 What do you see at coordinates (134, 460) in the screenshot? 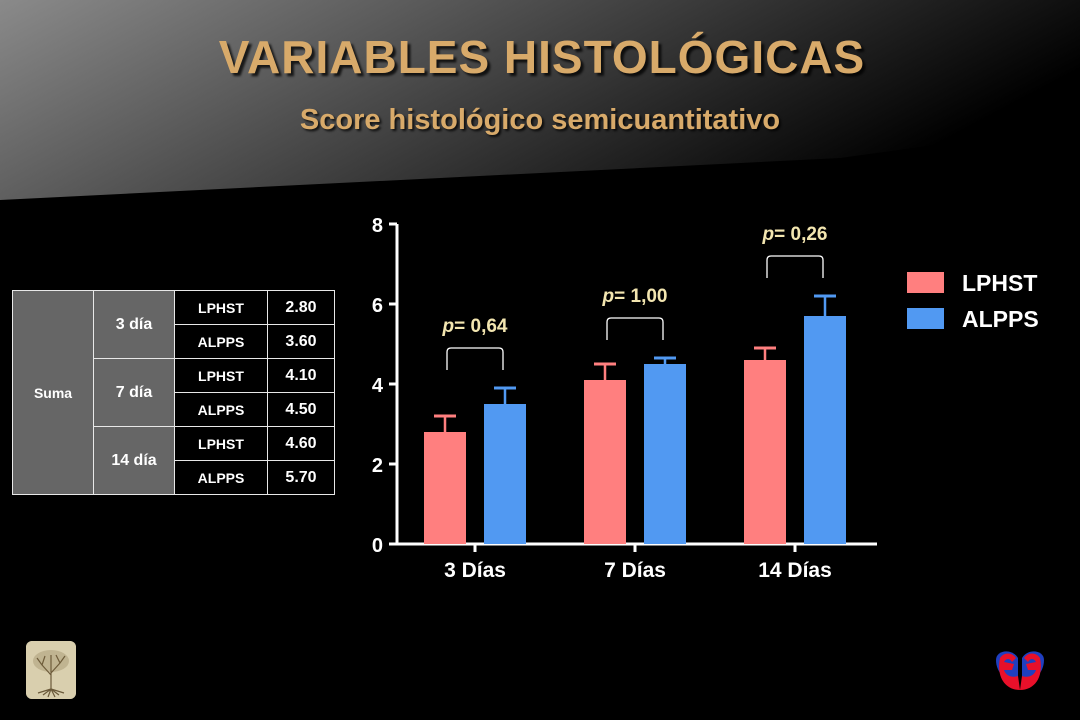
I see `day-cell: 14 día` at bounding box center [134, 460].